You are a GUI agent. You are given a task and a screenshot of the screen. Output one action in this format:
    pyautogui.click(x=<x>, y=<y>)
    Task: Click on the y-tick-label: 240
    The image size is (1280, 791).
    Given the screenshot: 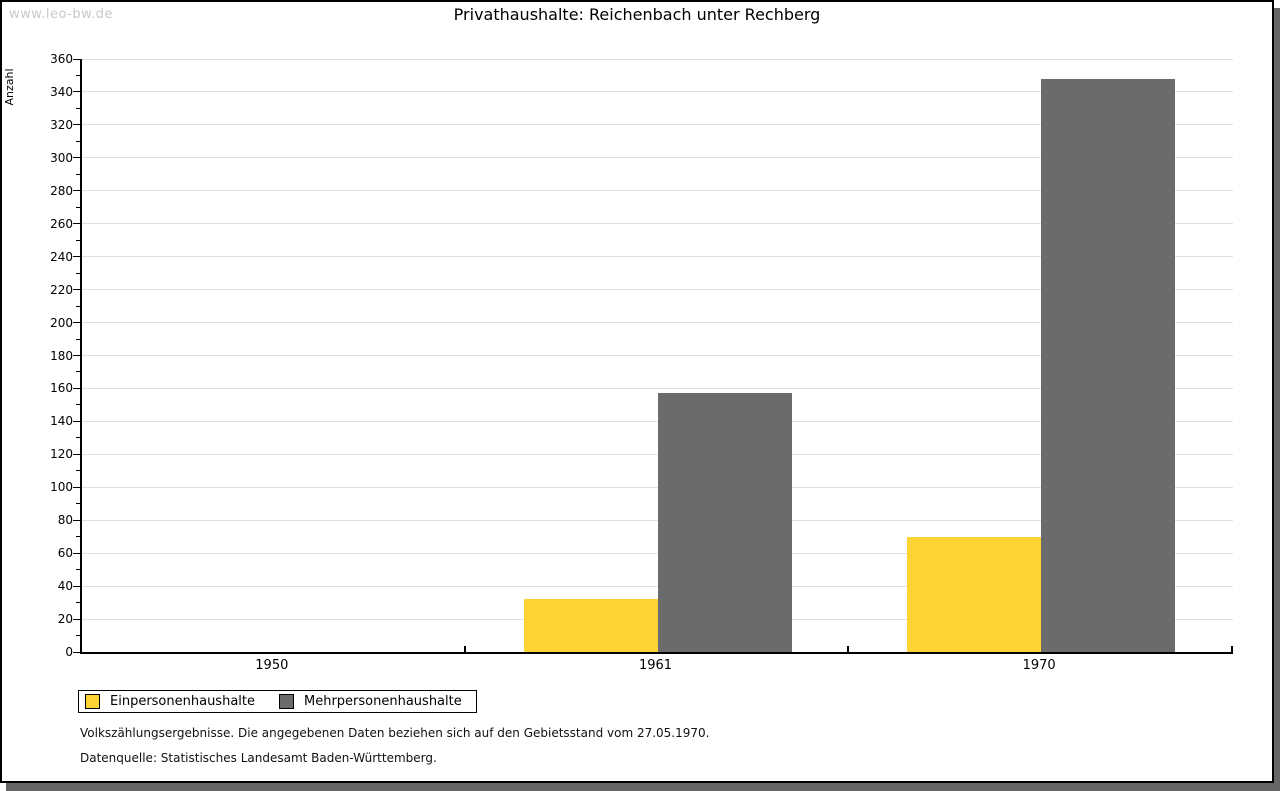 What is the action you would take?
    pyautogui.click(x=61, y=256)
    